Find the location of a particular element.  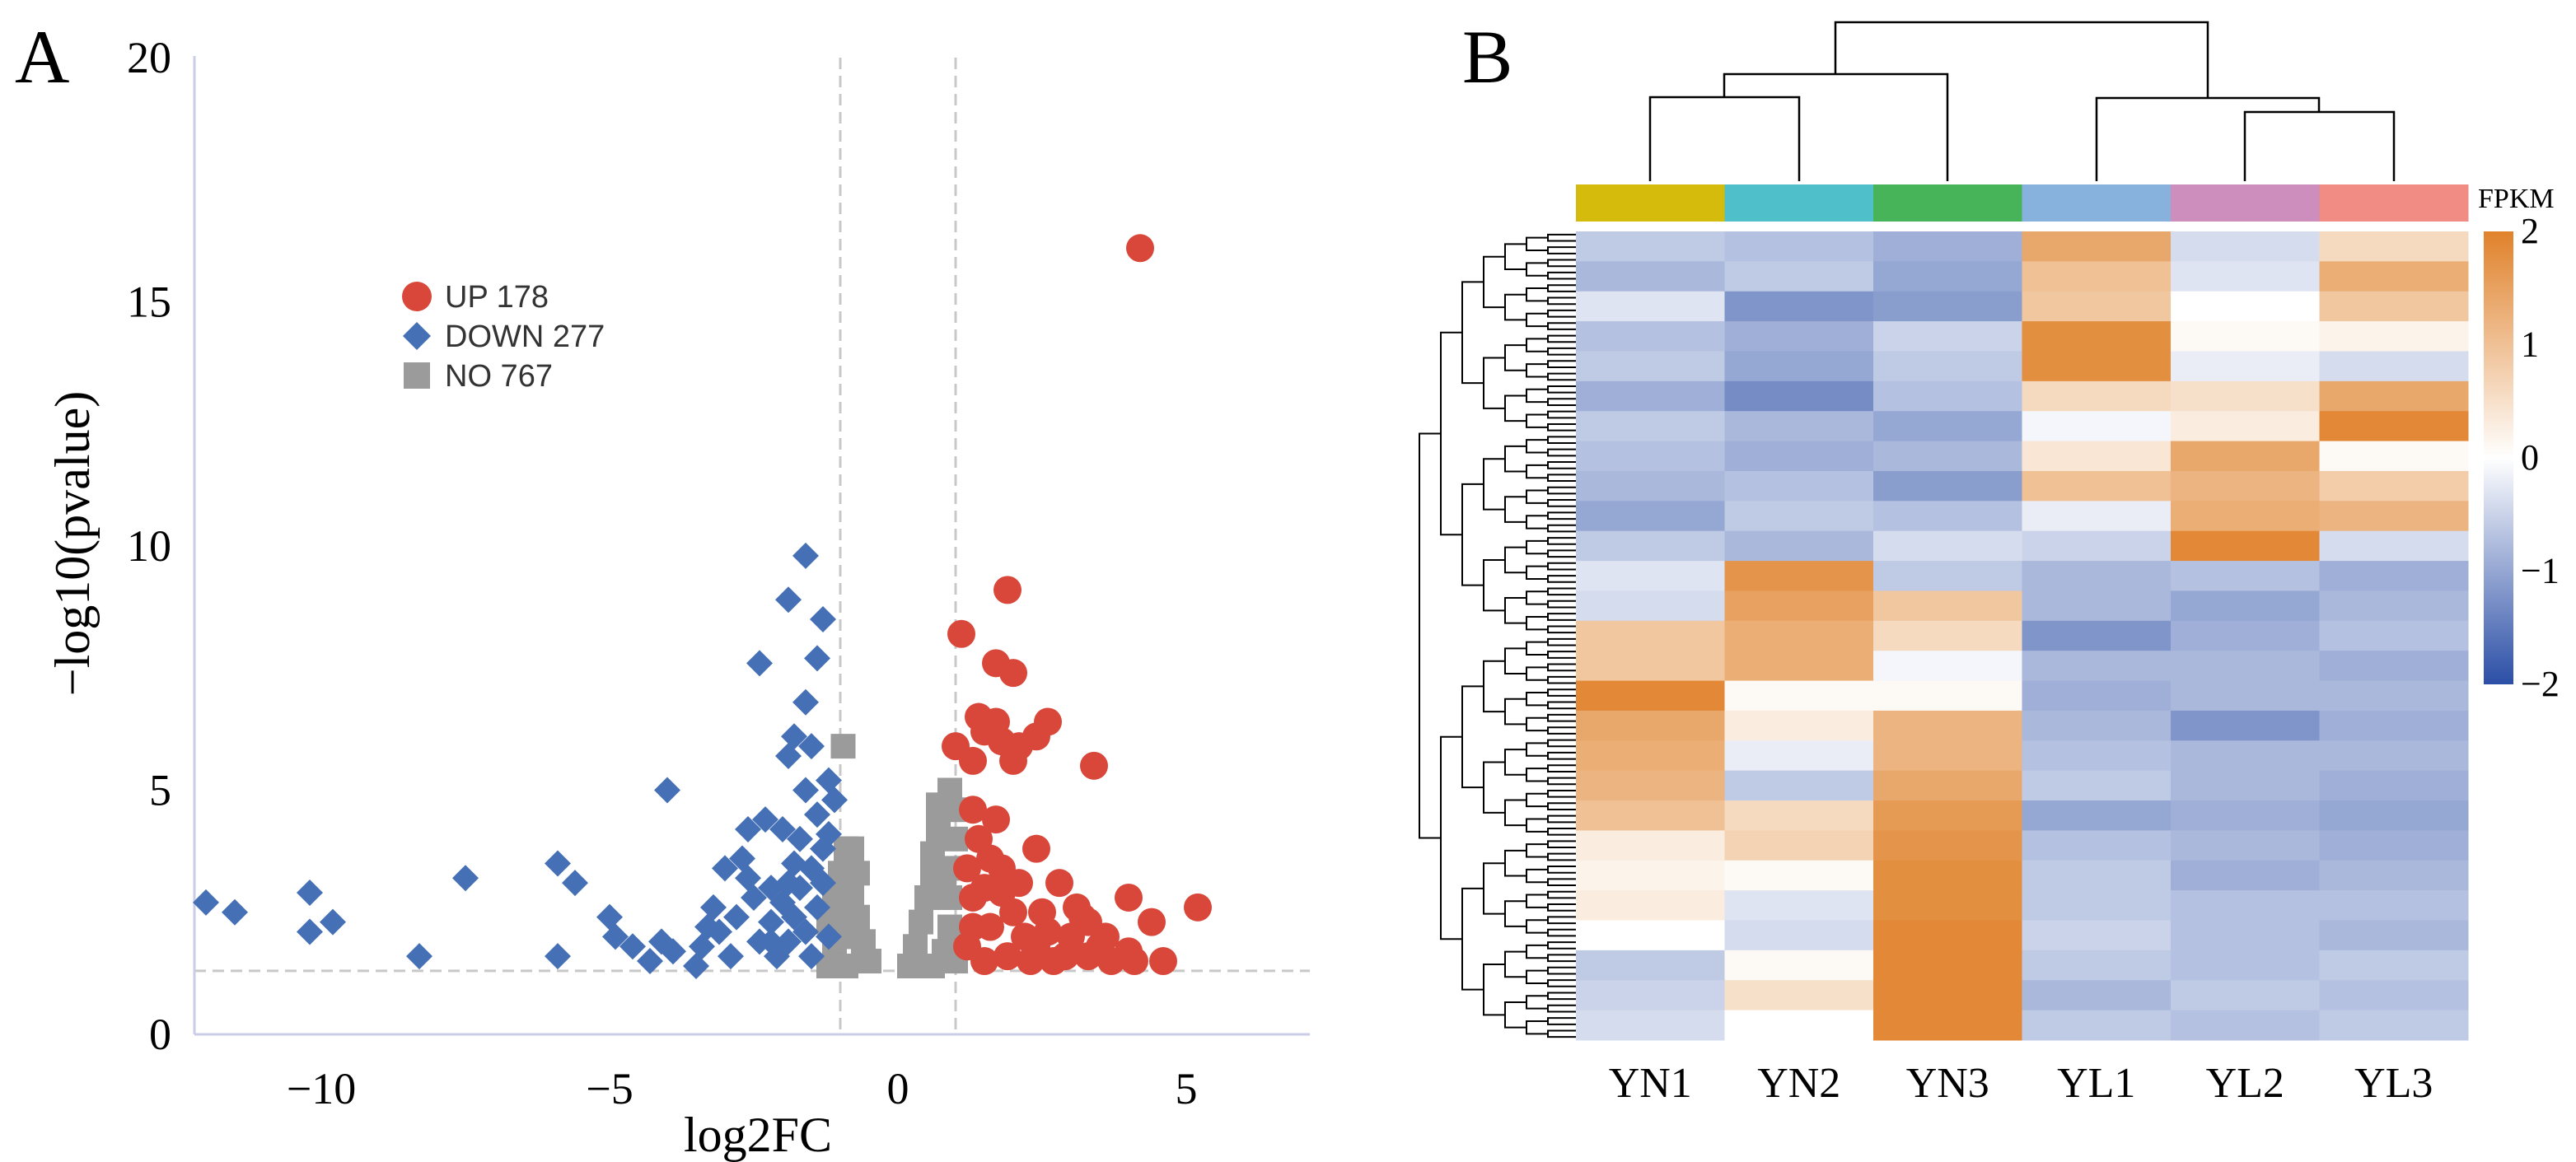

x-tick-label: −5 is located at coordinates (609, 1088).